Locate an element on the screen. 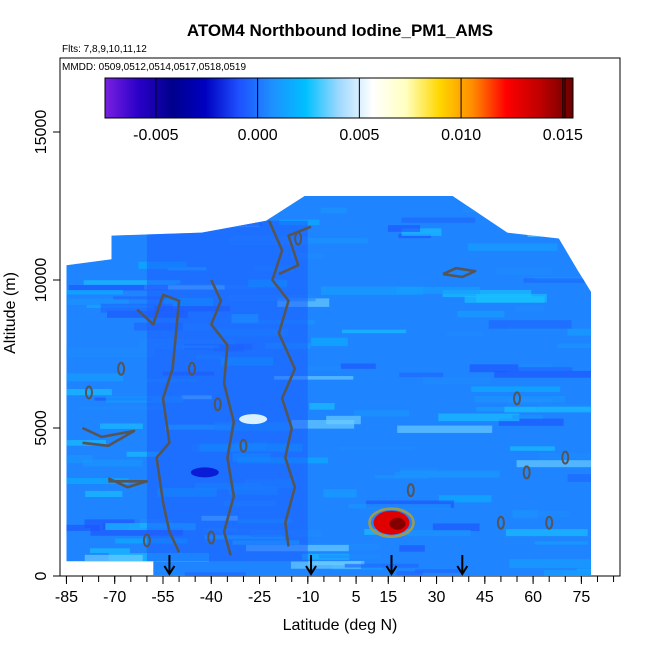  x-tick-label: -25 is located at coordinates (259, 597).